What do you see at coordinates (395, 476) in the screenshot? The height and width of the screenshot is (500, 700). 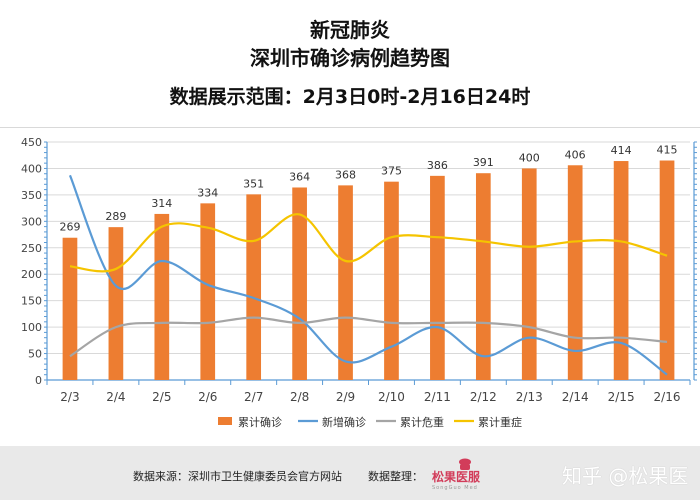 I see `data-organizer-label: 数据整理：` at bounding box center [395, 476].